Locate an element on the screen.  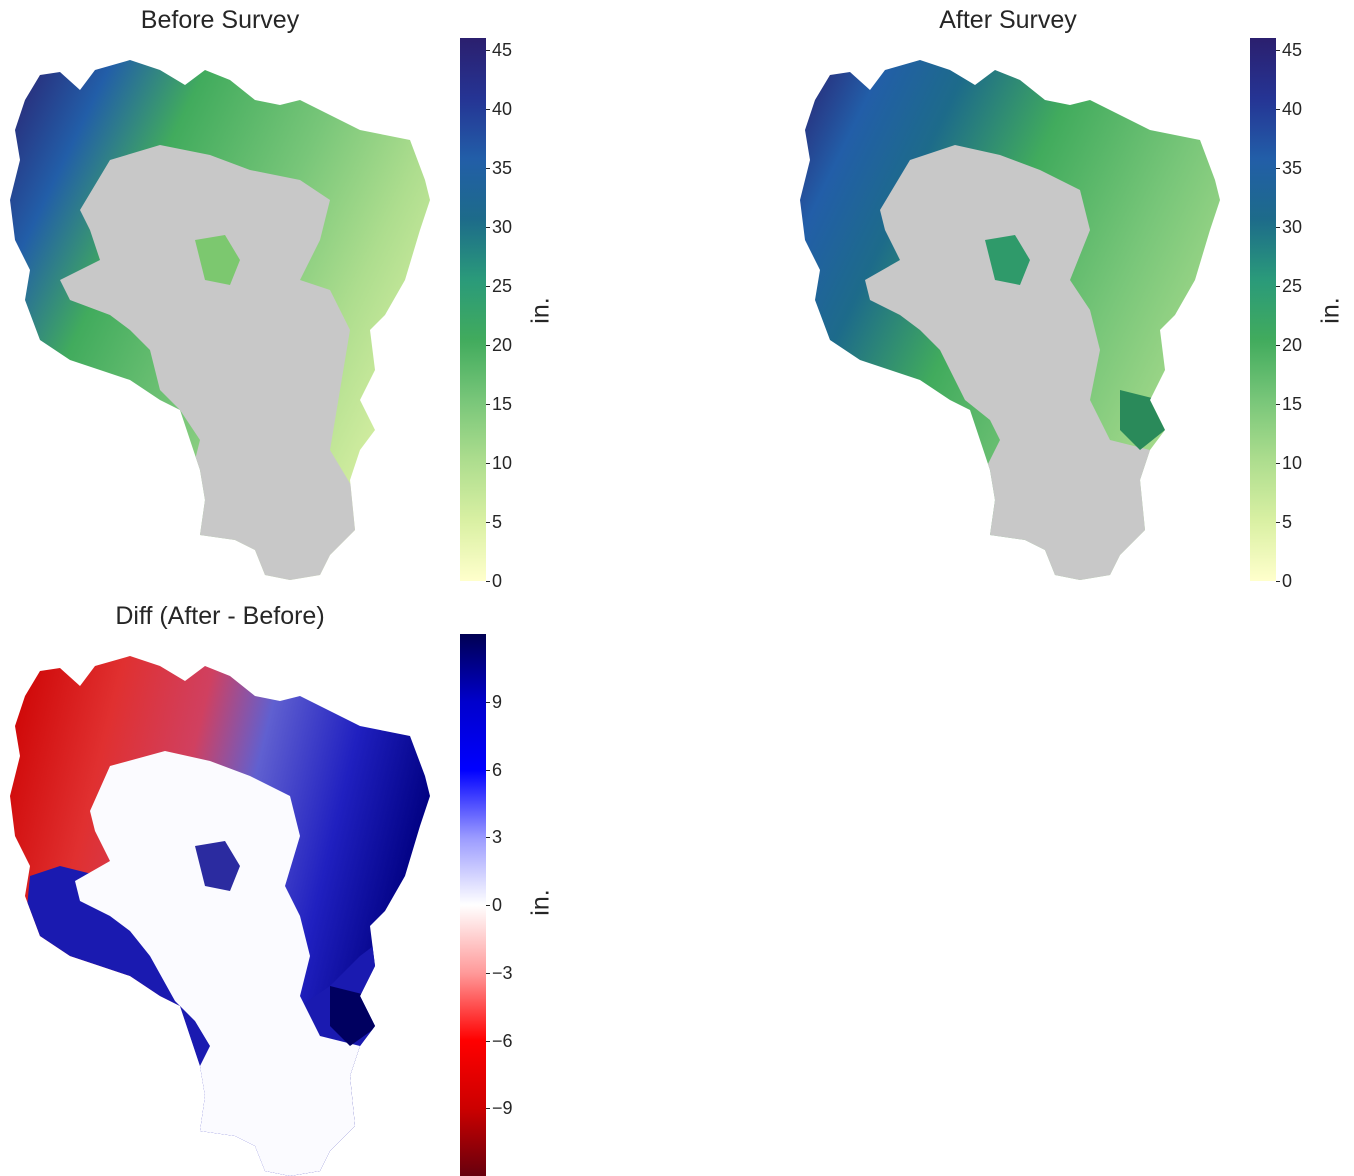
after-colorbar-unit: in. is located at coordinates (1330, 310).